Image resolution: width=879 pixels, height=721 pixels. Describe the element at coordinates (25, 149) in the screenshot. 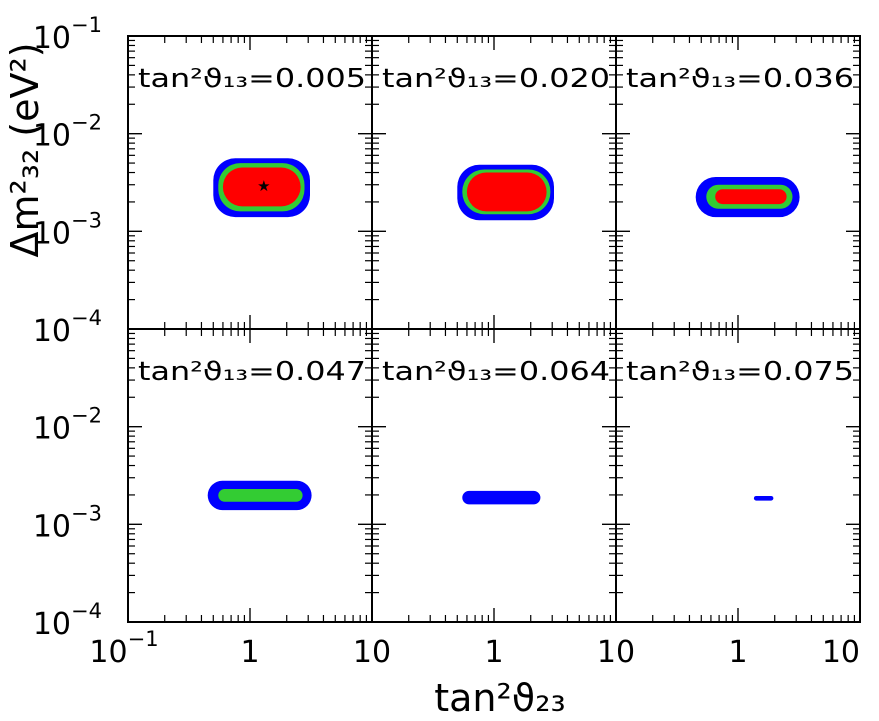

I see `y-axis-title: Δm²₃₂ (eV²)` at that location.